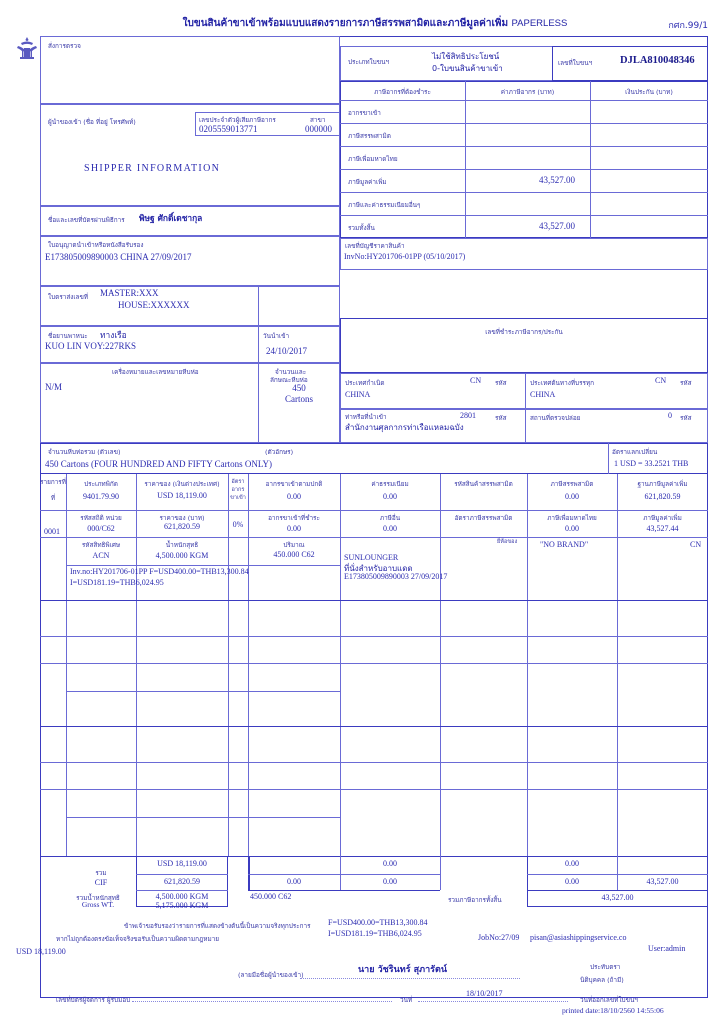  I want to click on arrival-date: 24/10/2017, so click(287, 351).